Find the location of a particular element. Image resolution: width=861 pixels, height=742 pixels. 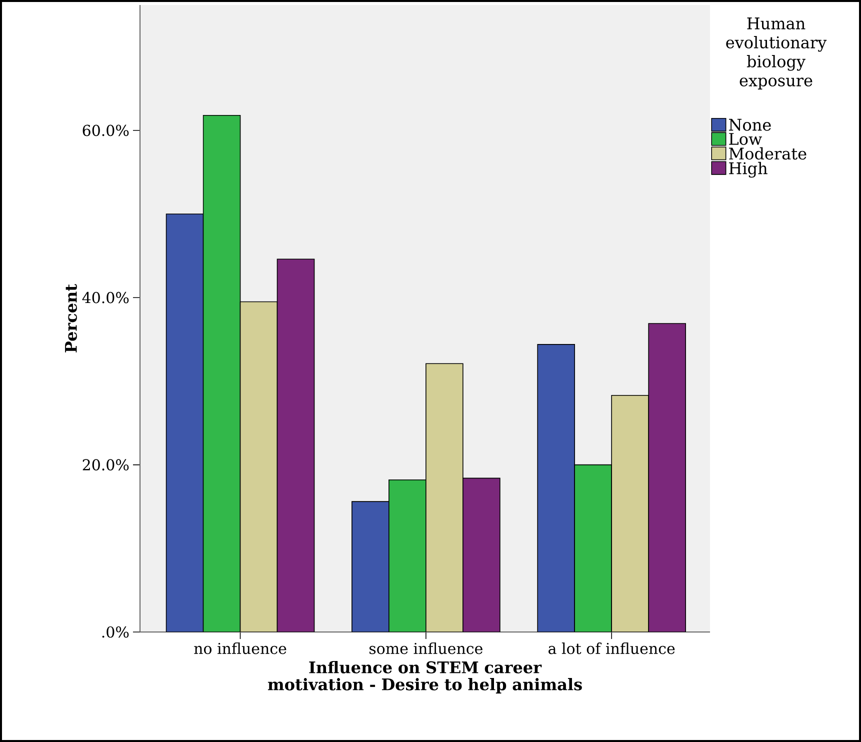

legend-label: Moderate is located at coordinates (767, 153).